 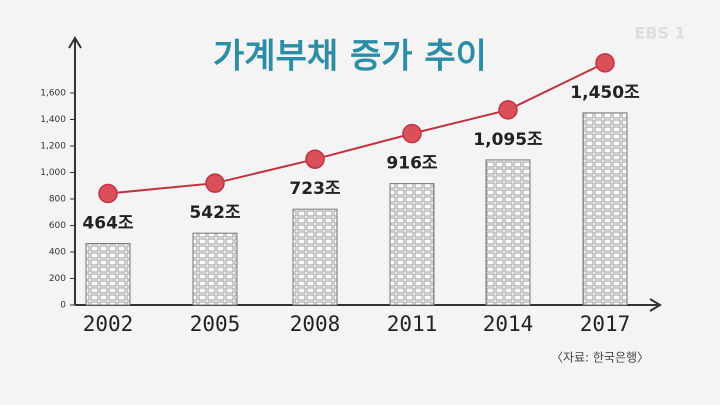 I want to click on value-label: 723조, so click(x=314, y=189).